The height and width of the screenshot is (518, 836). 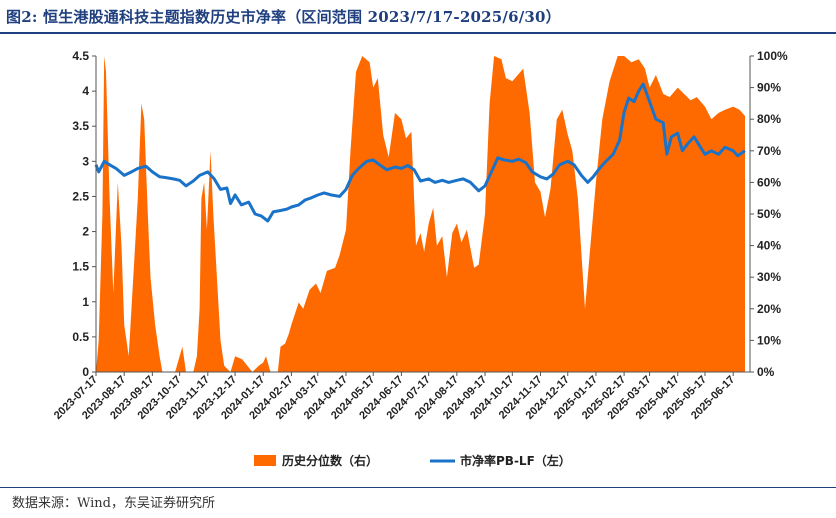 I want to click on y-left-tick-label: 4.5, so click(x=80, y=56).